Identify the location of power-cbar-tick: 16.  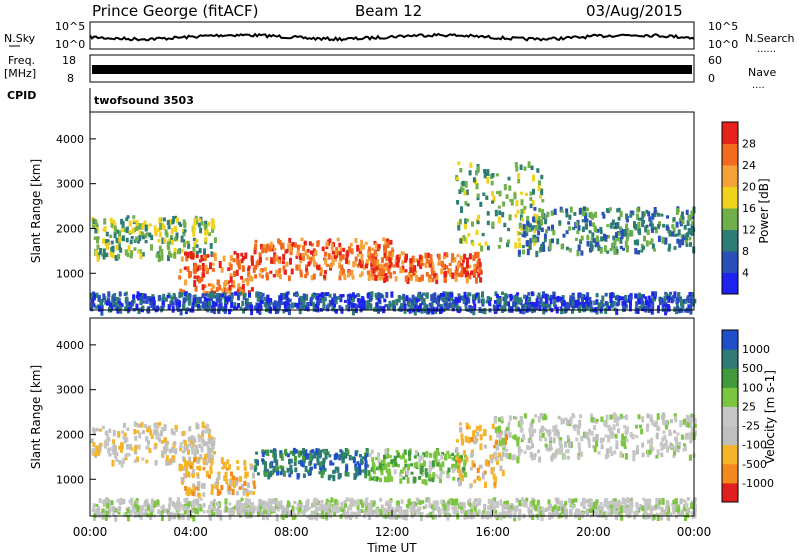
(749, 208).